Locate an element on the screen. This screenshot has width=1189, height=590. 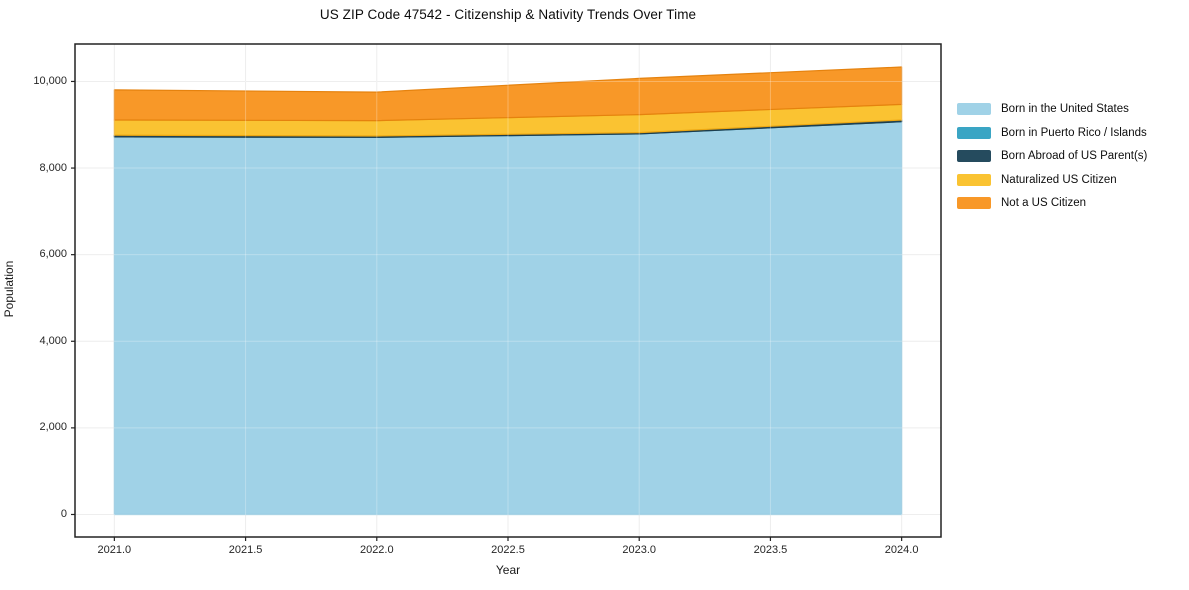
legend-swatch-born-in-us is located at coordinates (974, 109).